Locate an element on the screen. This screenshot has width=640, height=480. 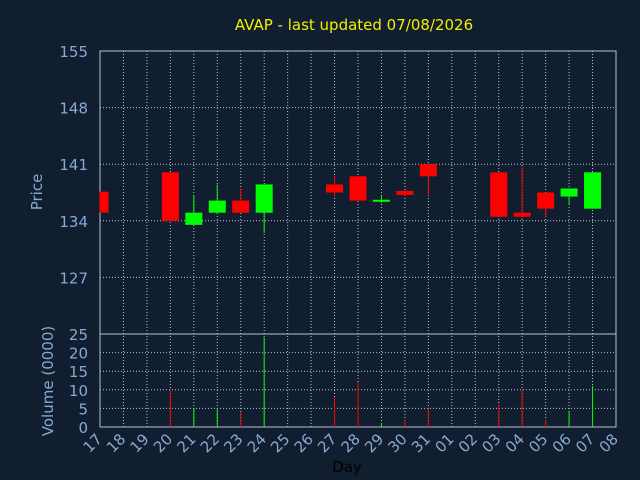
x-tick-label: 28 is located at coordinates (351, 443).